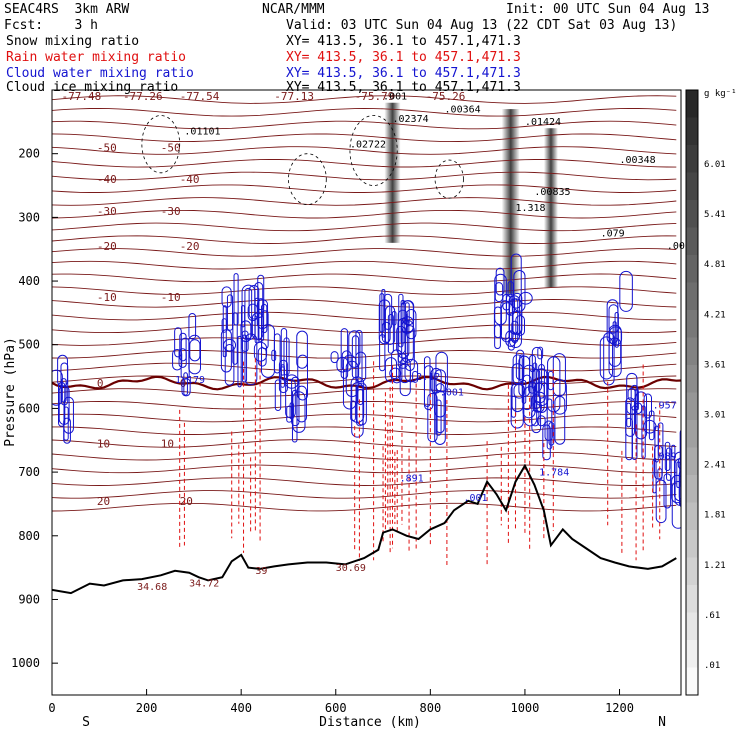  I want to click on colorbar-level-label: 3.01, so click(715, 416).